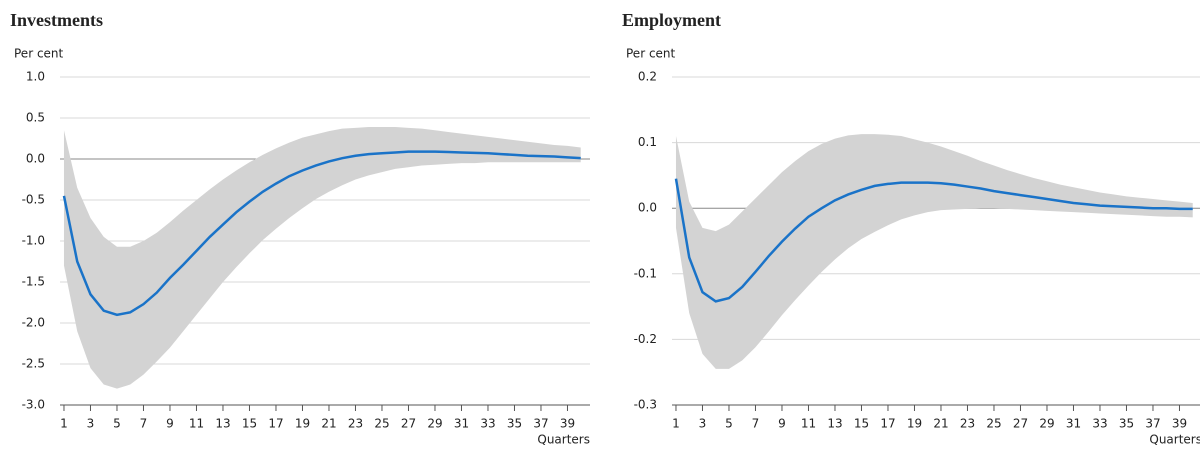 The width and height of the screenshot is (1200, 450). What do you see at coordinates (645, 339) in the screenshot?
I see `y-tick-label: -0.2` at bounding box center [645, 339].